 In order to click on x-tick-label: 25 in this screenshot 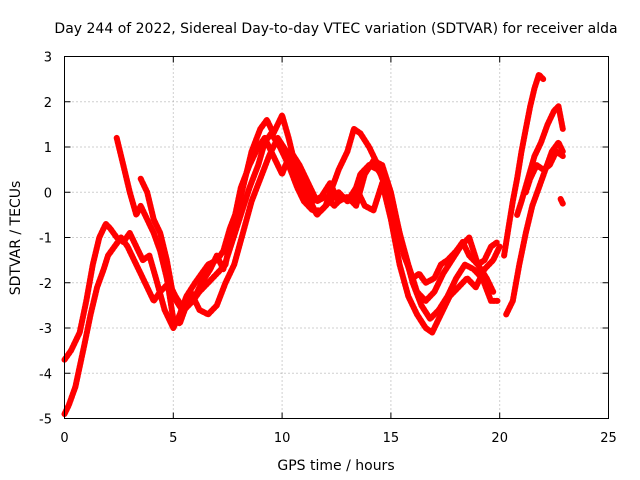, I will do `click(608, 438)`.